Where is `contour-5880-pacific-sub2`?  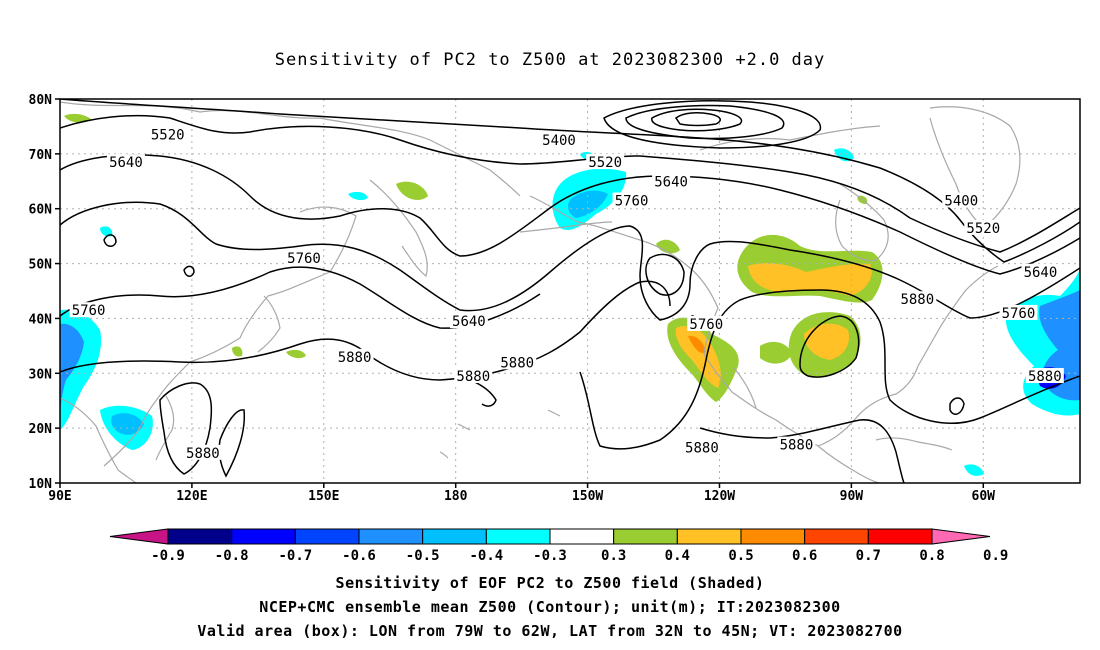
contour-5880-pacific-sub2 is located at coordinates (232, 443).